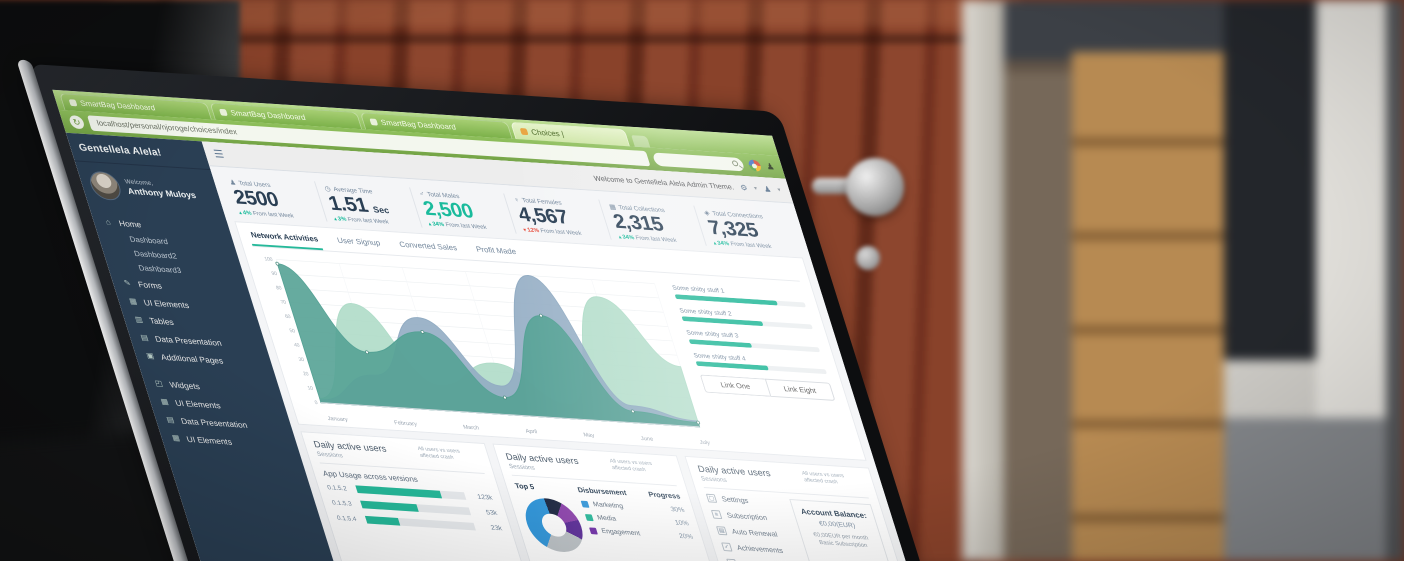  Describe the element at coordinates (733, 229) in the screenshot. I see `stat-value: 7,325` at that location.